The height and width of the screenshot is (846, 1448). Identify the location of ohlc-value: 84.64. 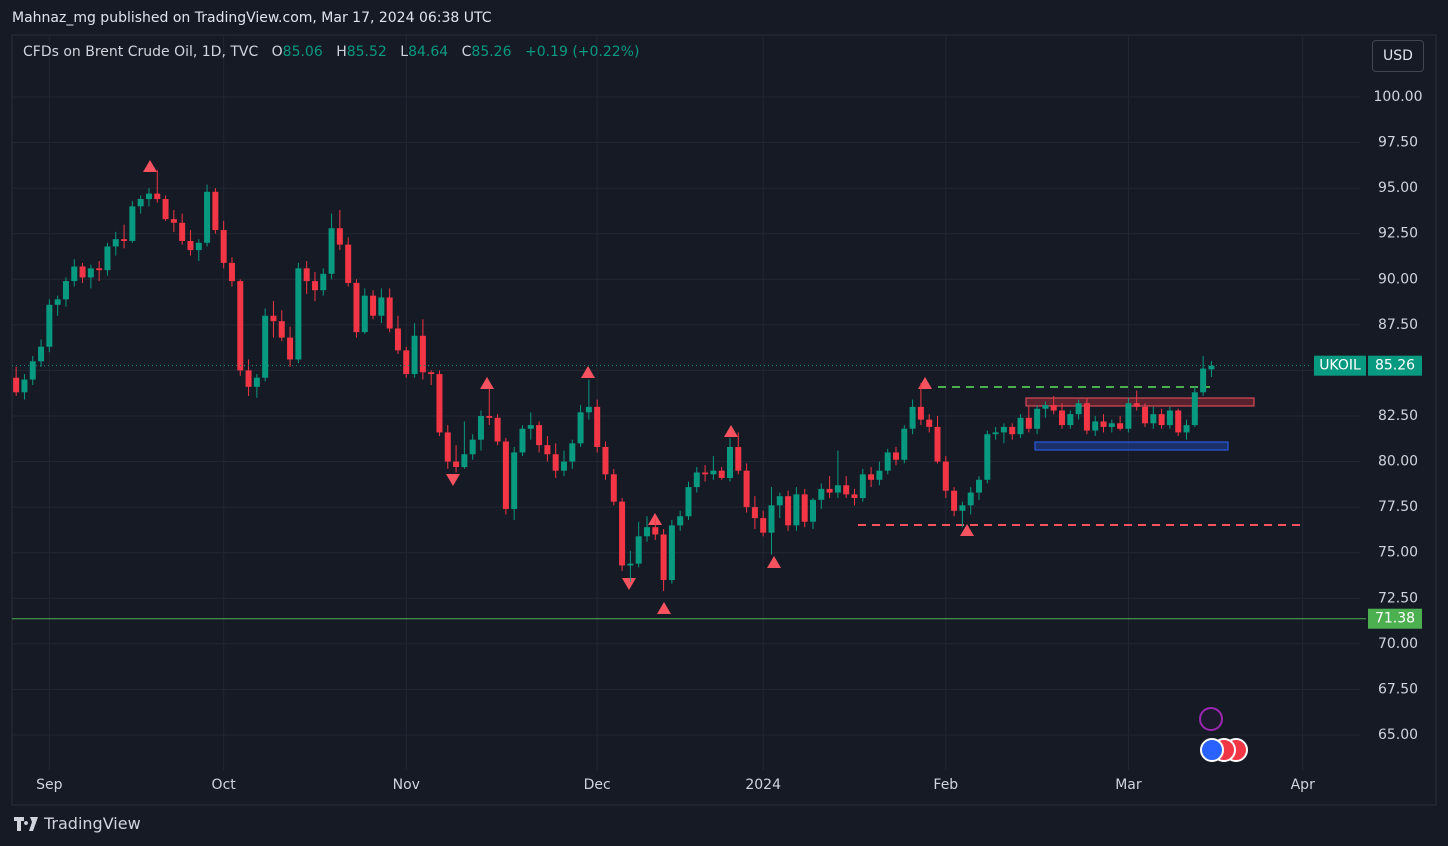
(428, 52).